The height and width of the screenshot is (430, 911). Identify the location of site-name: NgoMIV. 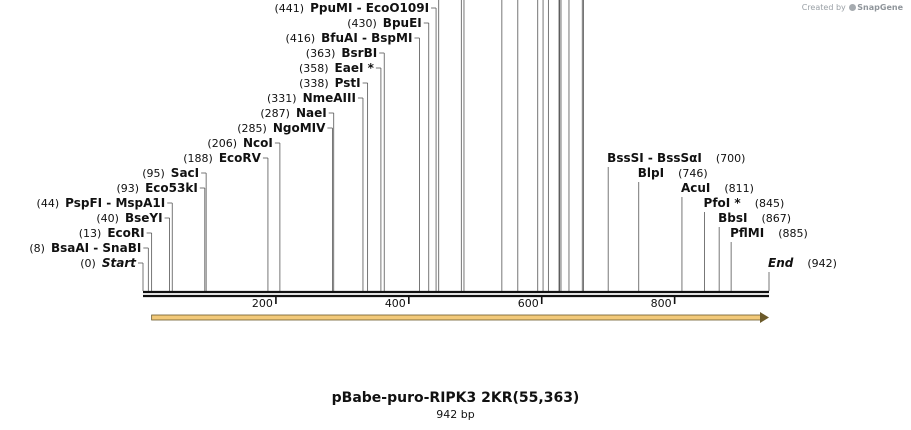
(299, 128).